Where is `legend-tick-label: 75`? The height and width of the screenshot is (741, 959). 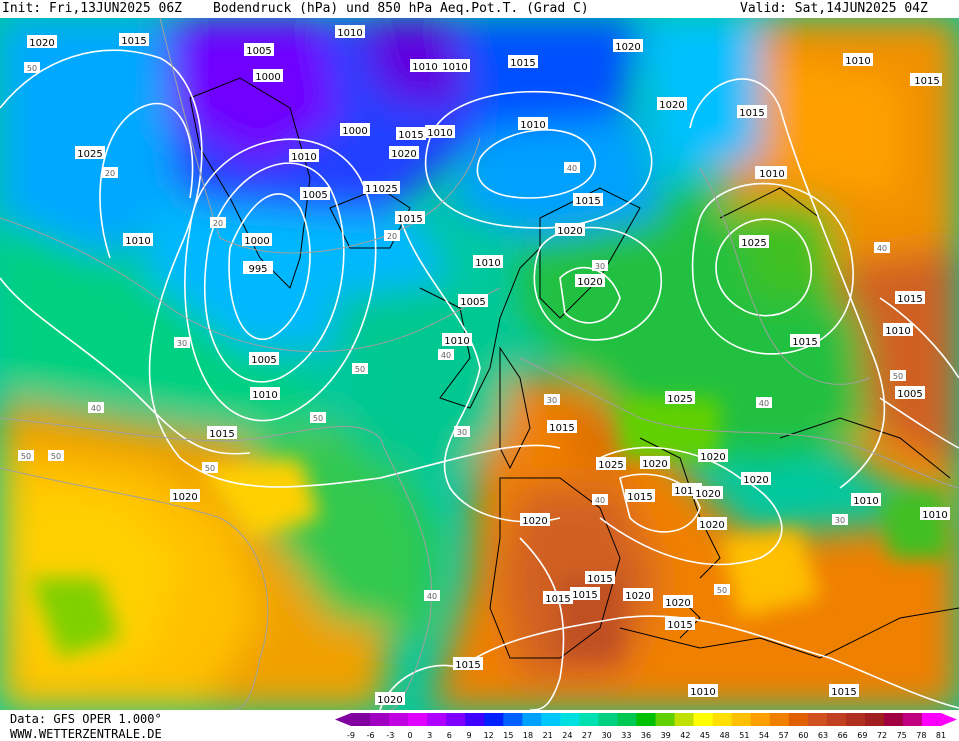 legend-tick-label: 75 is located at coordinates (902, 735).